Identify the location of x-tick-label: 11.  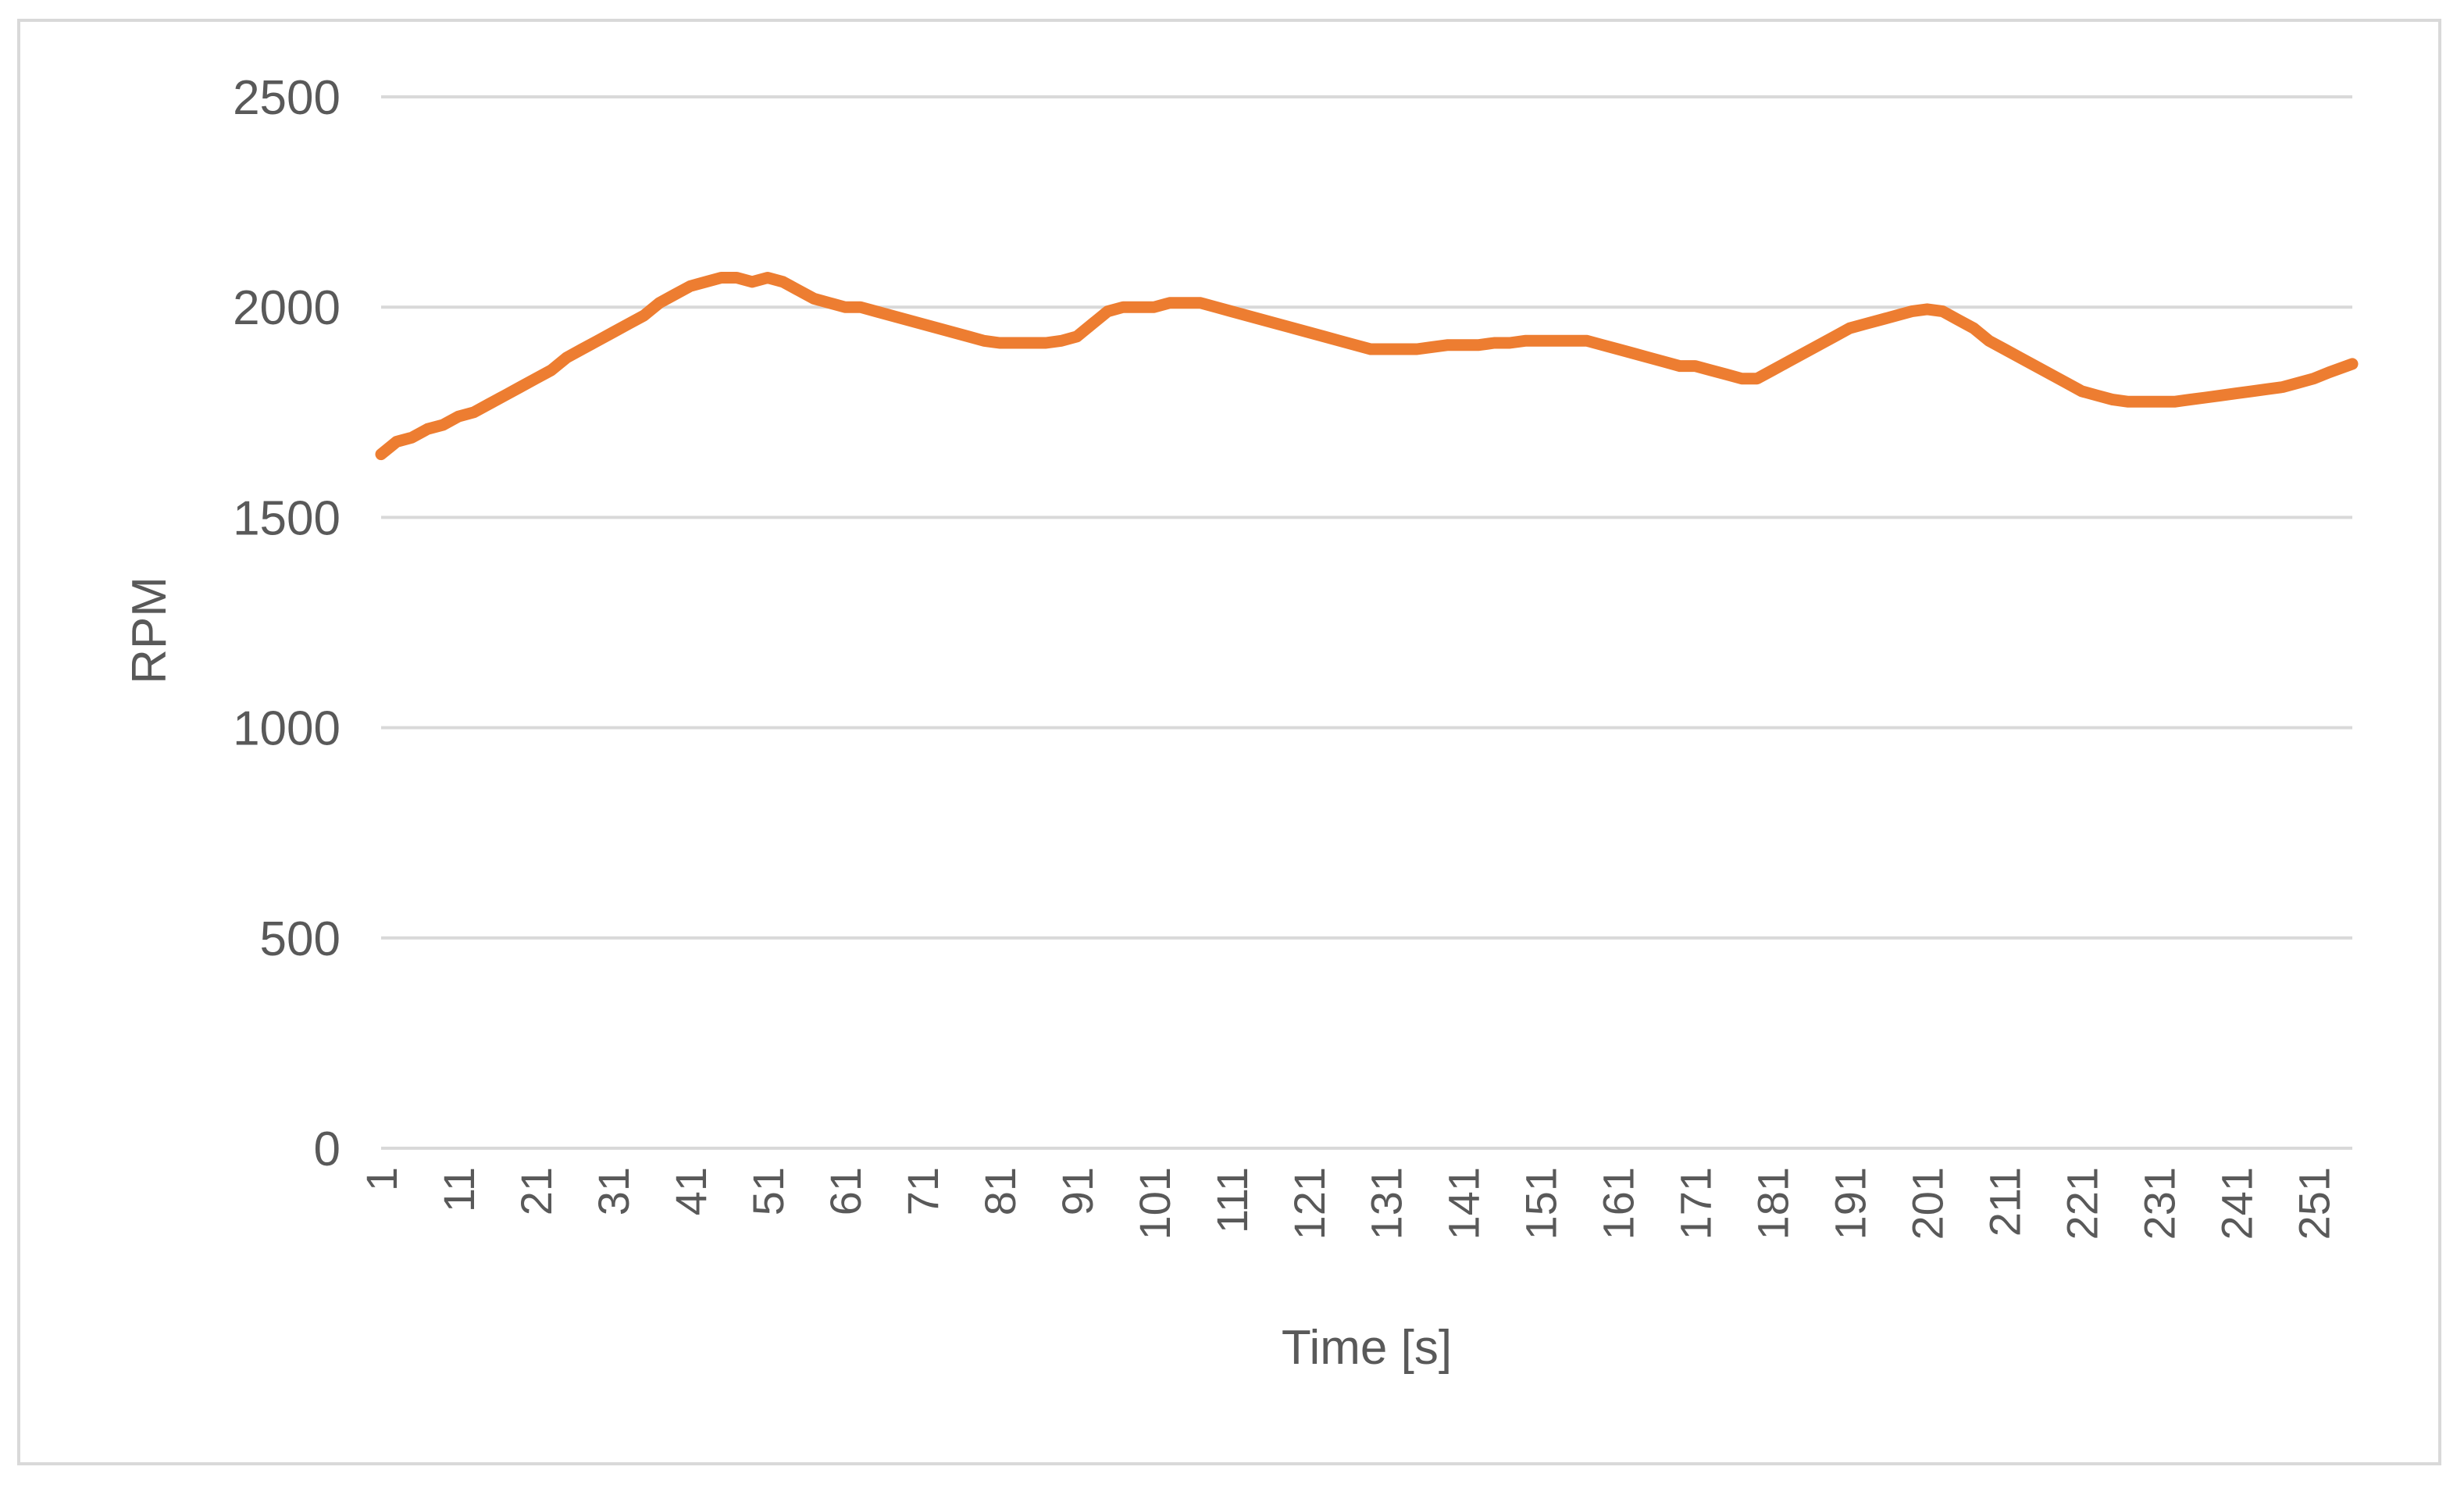
(459, 1189).